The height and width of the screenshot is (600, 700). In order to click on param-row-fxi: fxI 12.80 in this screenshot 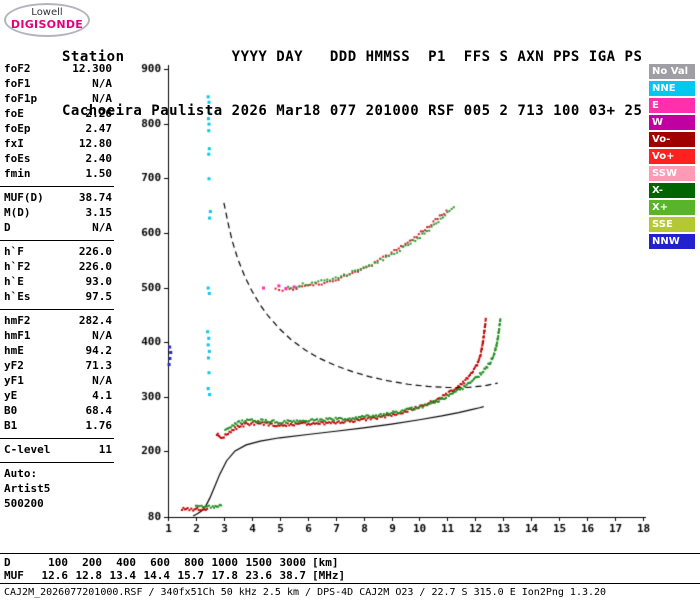, I will do `click(57, 144)`.